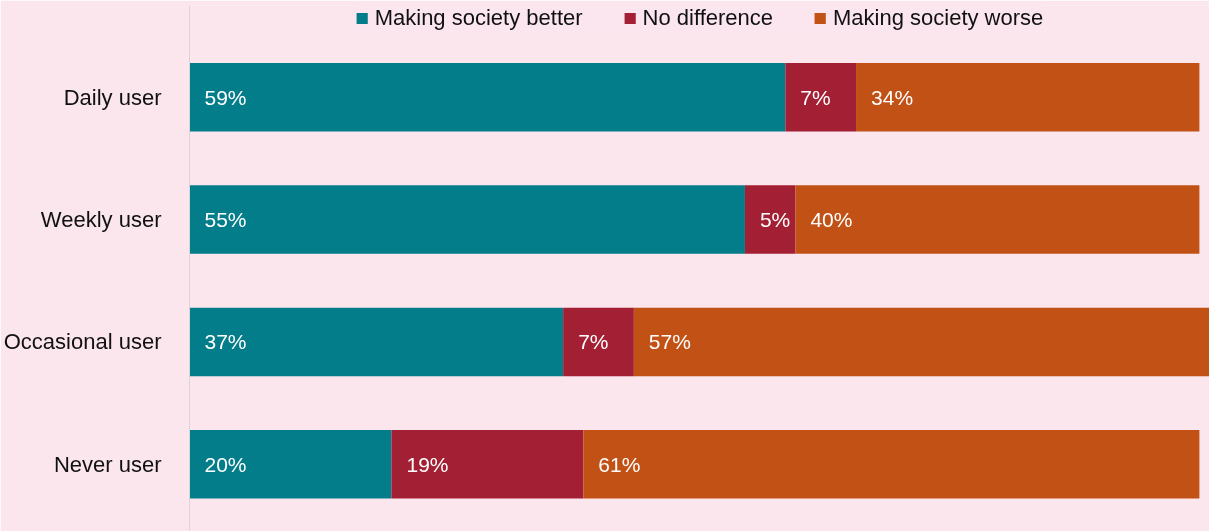 The height and width of the screenshot is (531, 1209). I want to click on legend-label: Making society worse, so click(938, 18).